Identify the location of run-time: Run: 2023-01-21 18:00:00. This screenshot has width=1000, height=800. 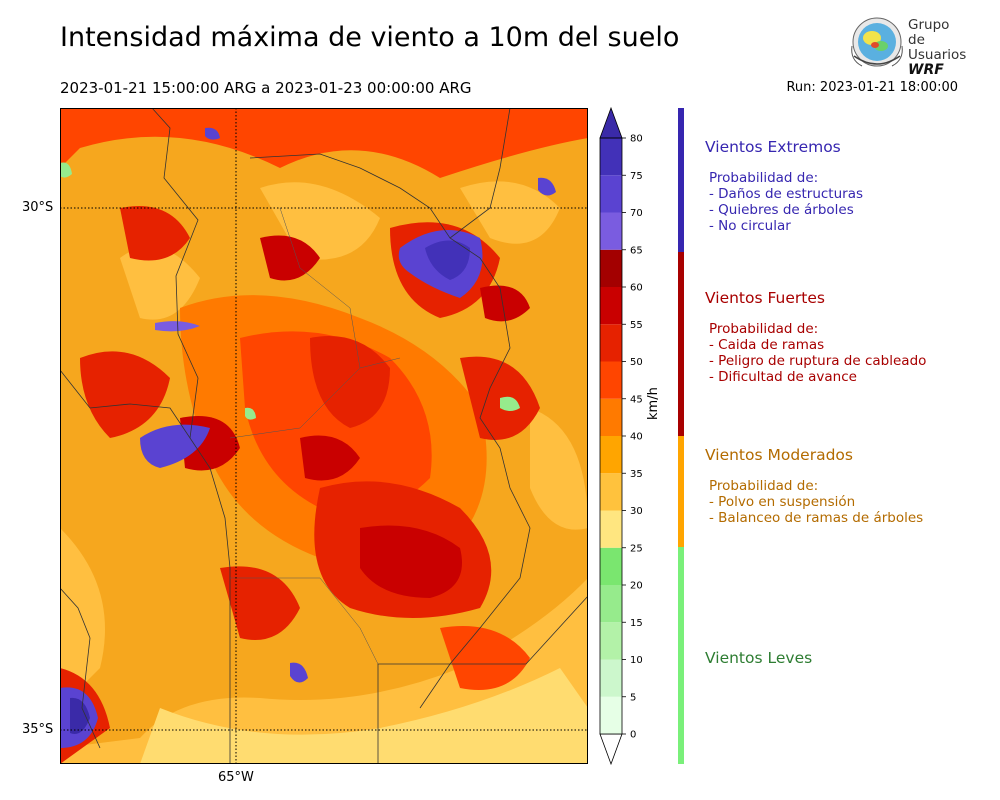
(872, 87).